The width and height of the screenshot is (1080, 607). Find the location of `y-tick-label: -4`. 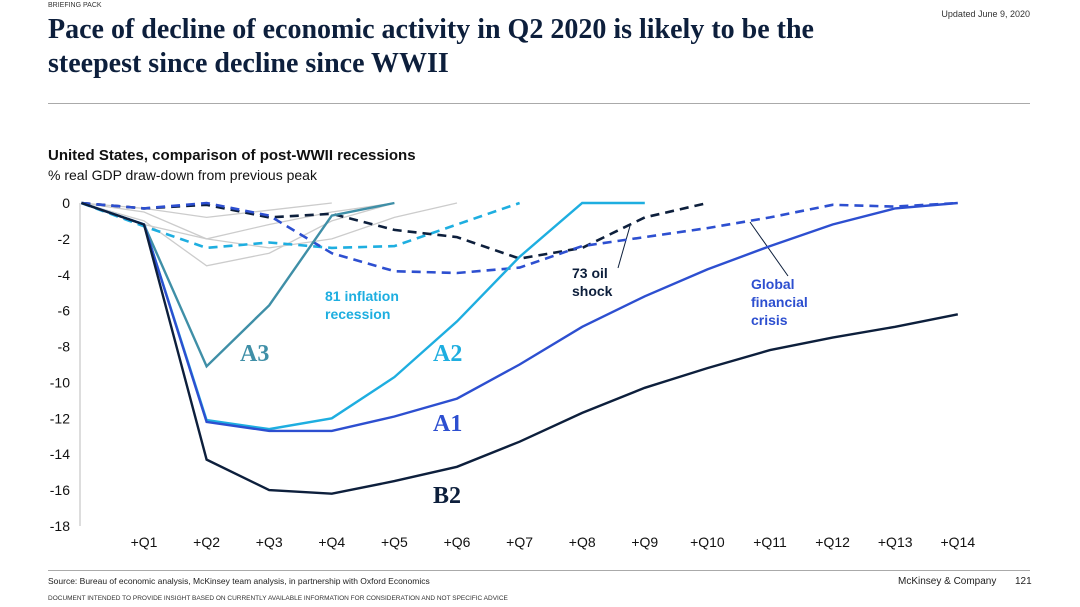

y-tick-label: -4 is located at coordinates (64, 275).